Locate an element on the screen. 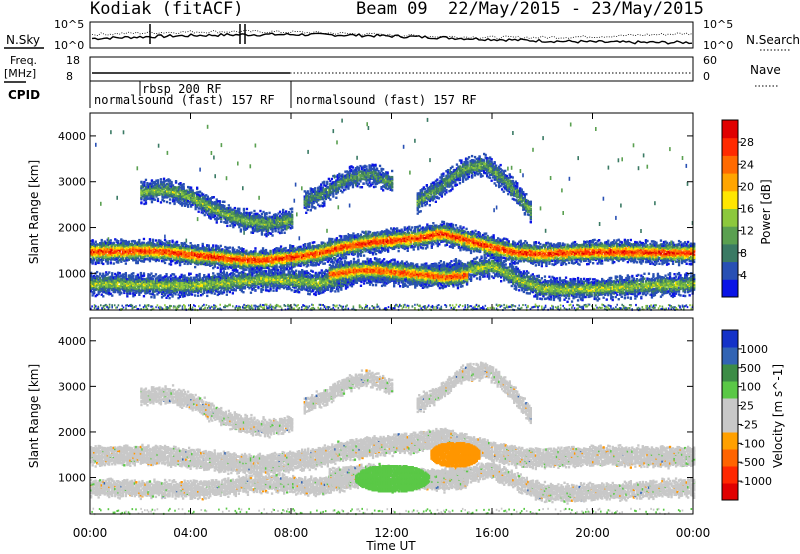 The width and height of the screenshot is (800, 554). cpid-entry-normalsound-1: normalsound (fast) 157 RF is located at coordinates (184, 100).